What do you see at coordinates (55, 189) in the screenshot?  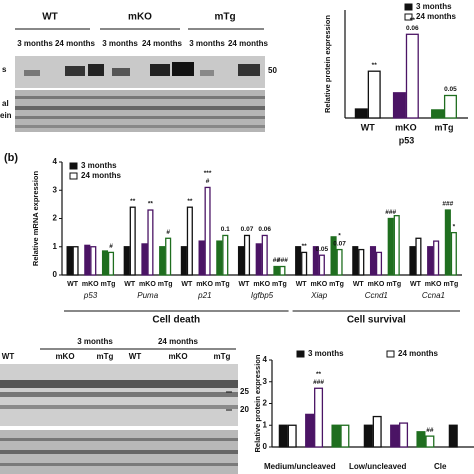 I see `y-tick-label: 3` at bounding box center [55, 189].